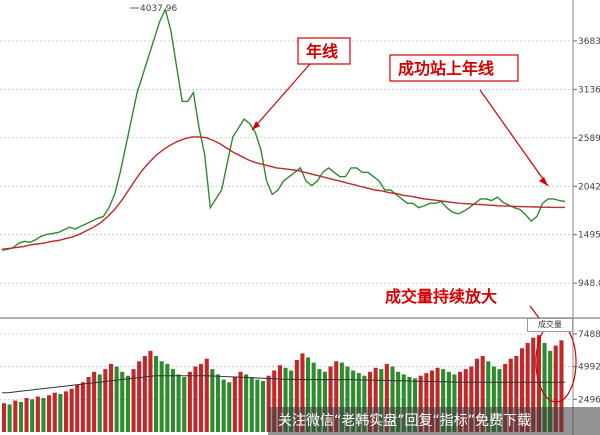  I want to click on price-tick-label: 3683, so click(589, 42).